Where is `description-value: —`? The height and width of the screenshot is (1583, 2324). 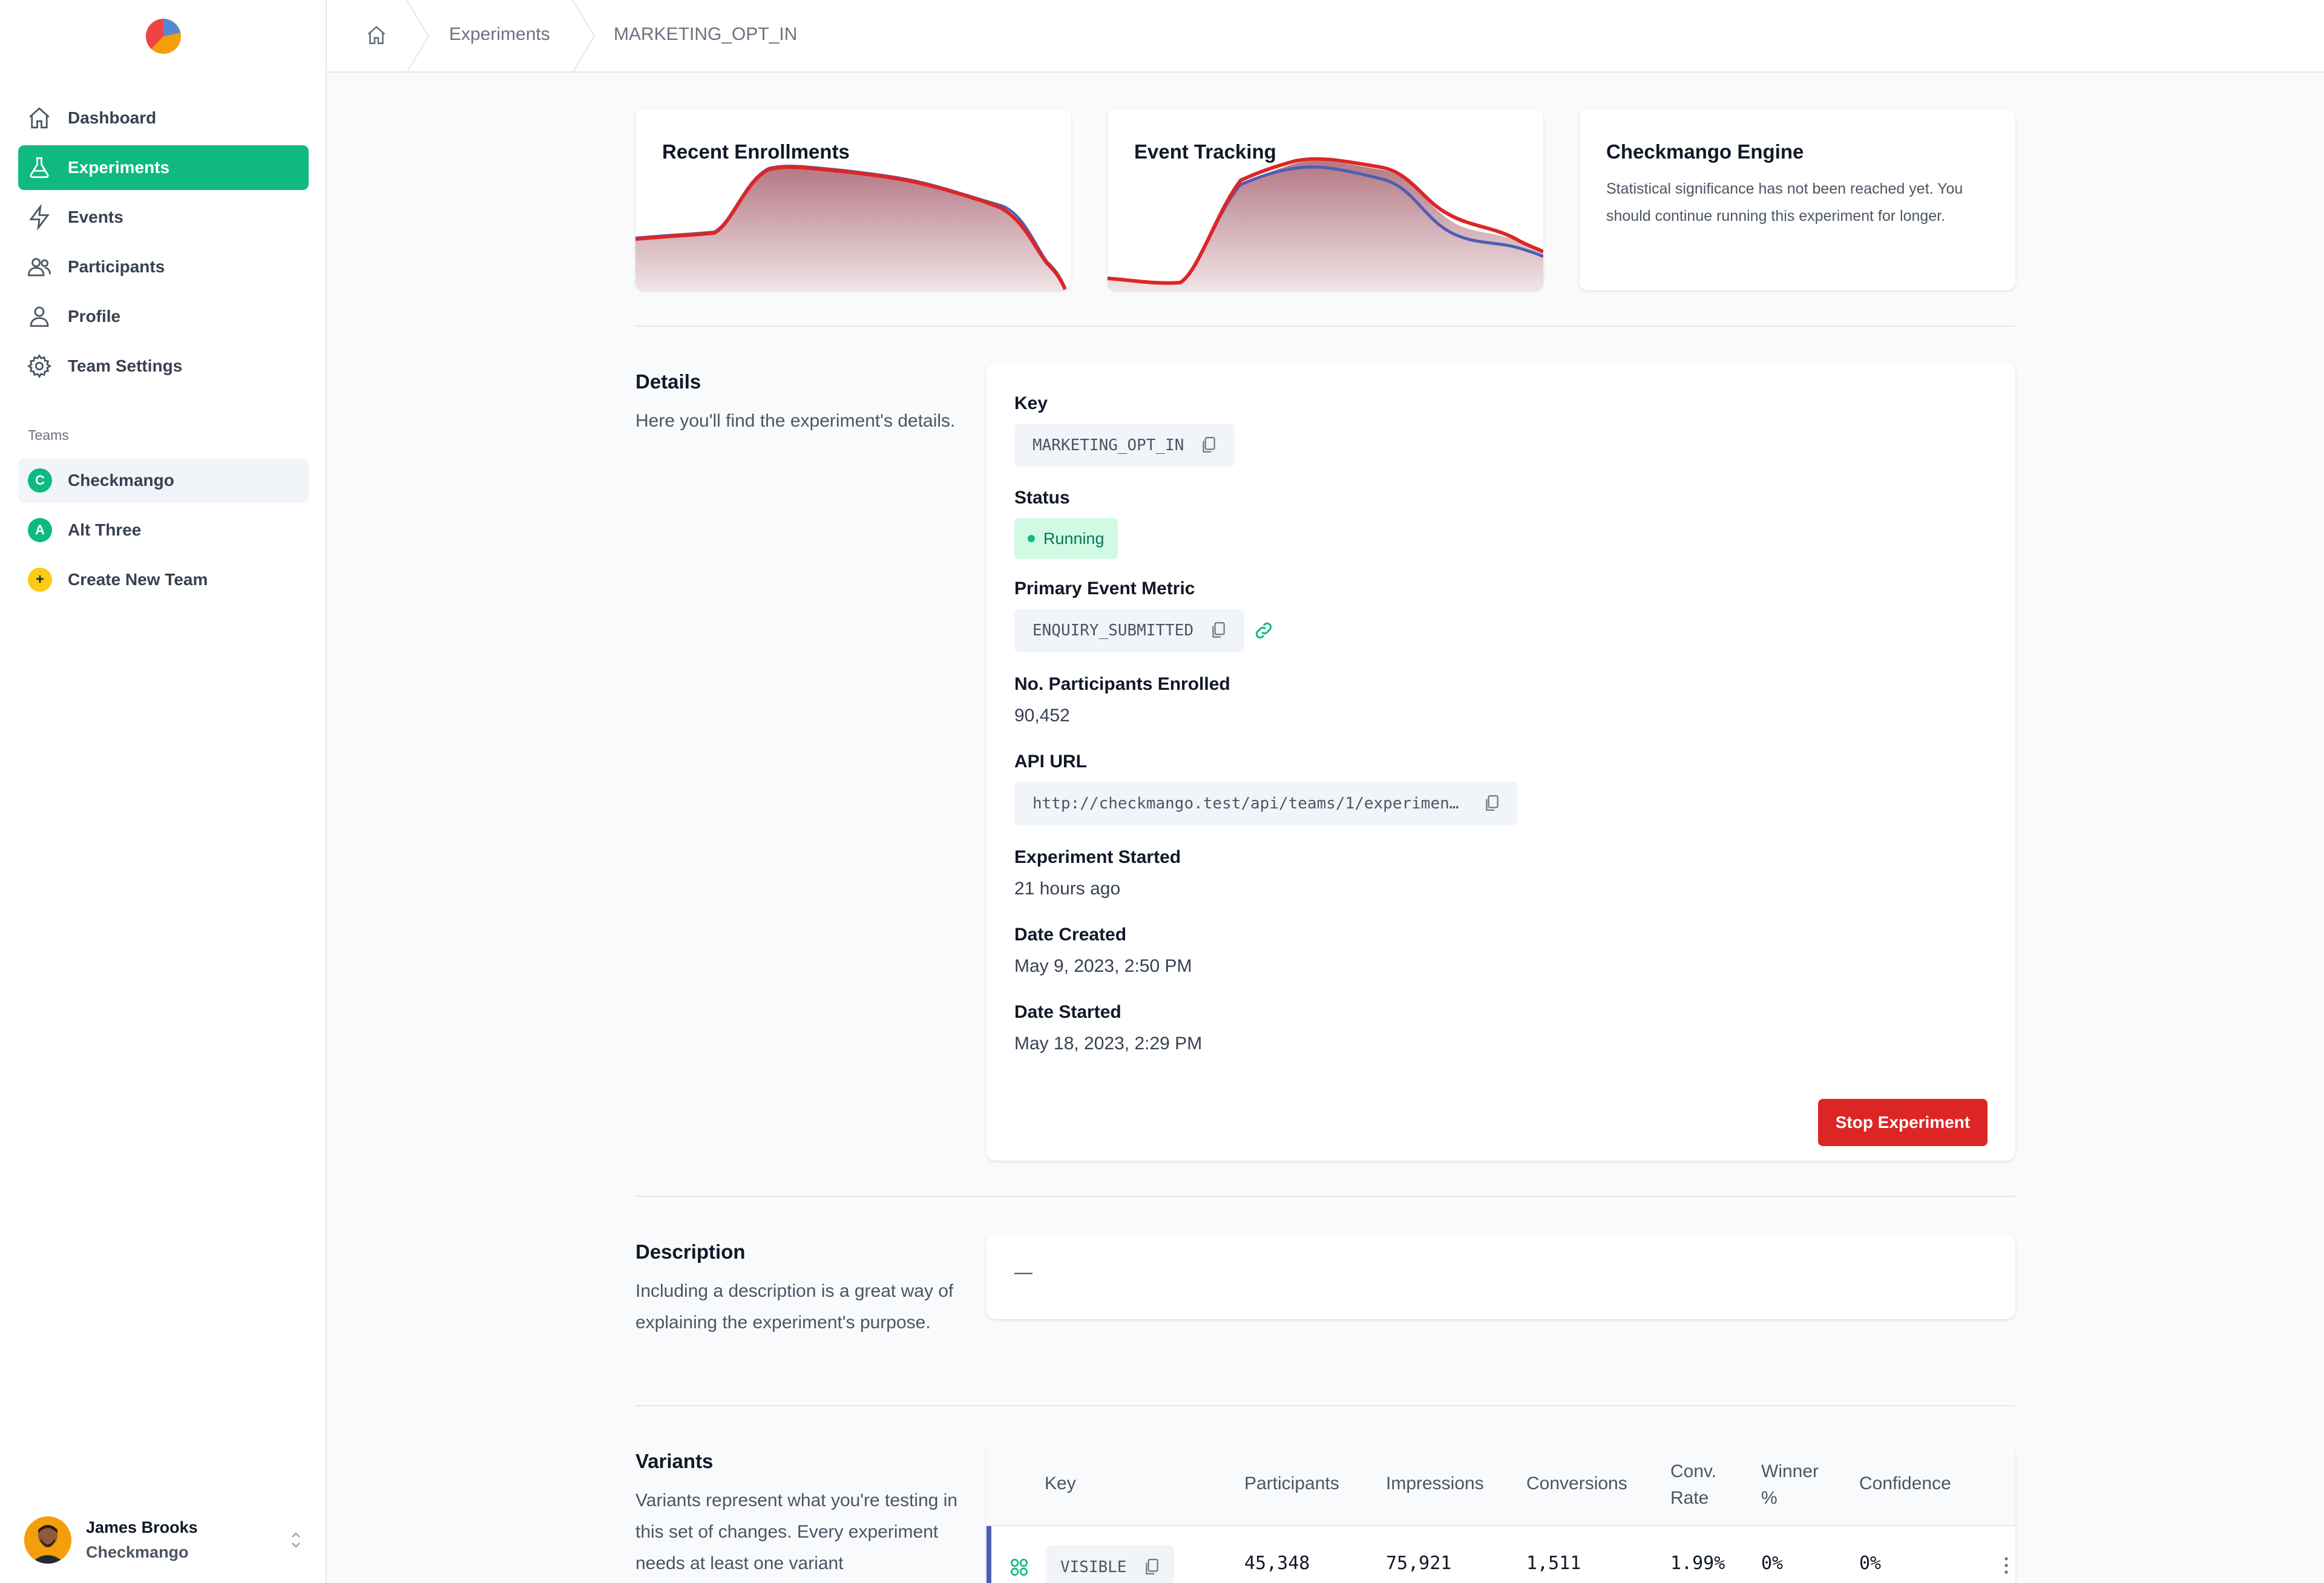 description-value: — is located at coordinates (1023, 1272).